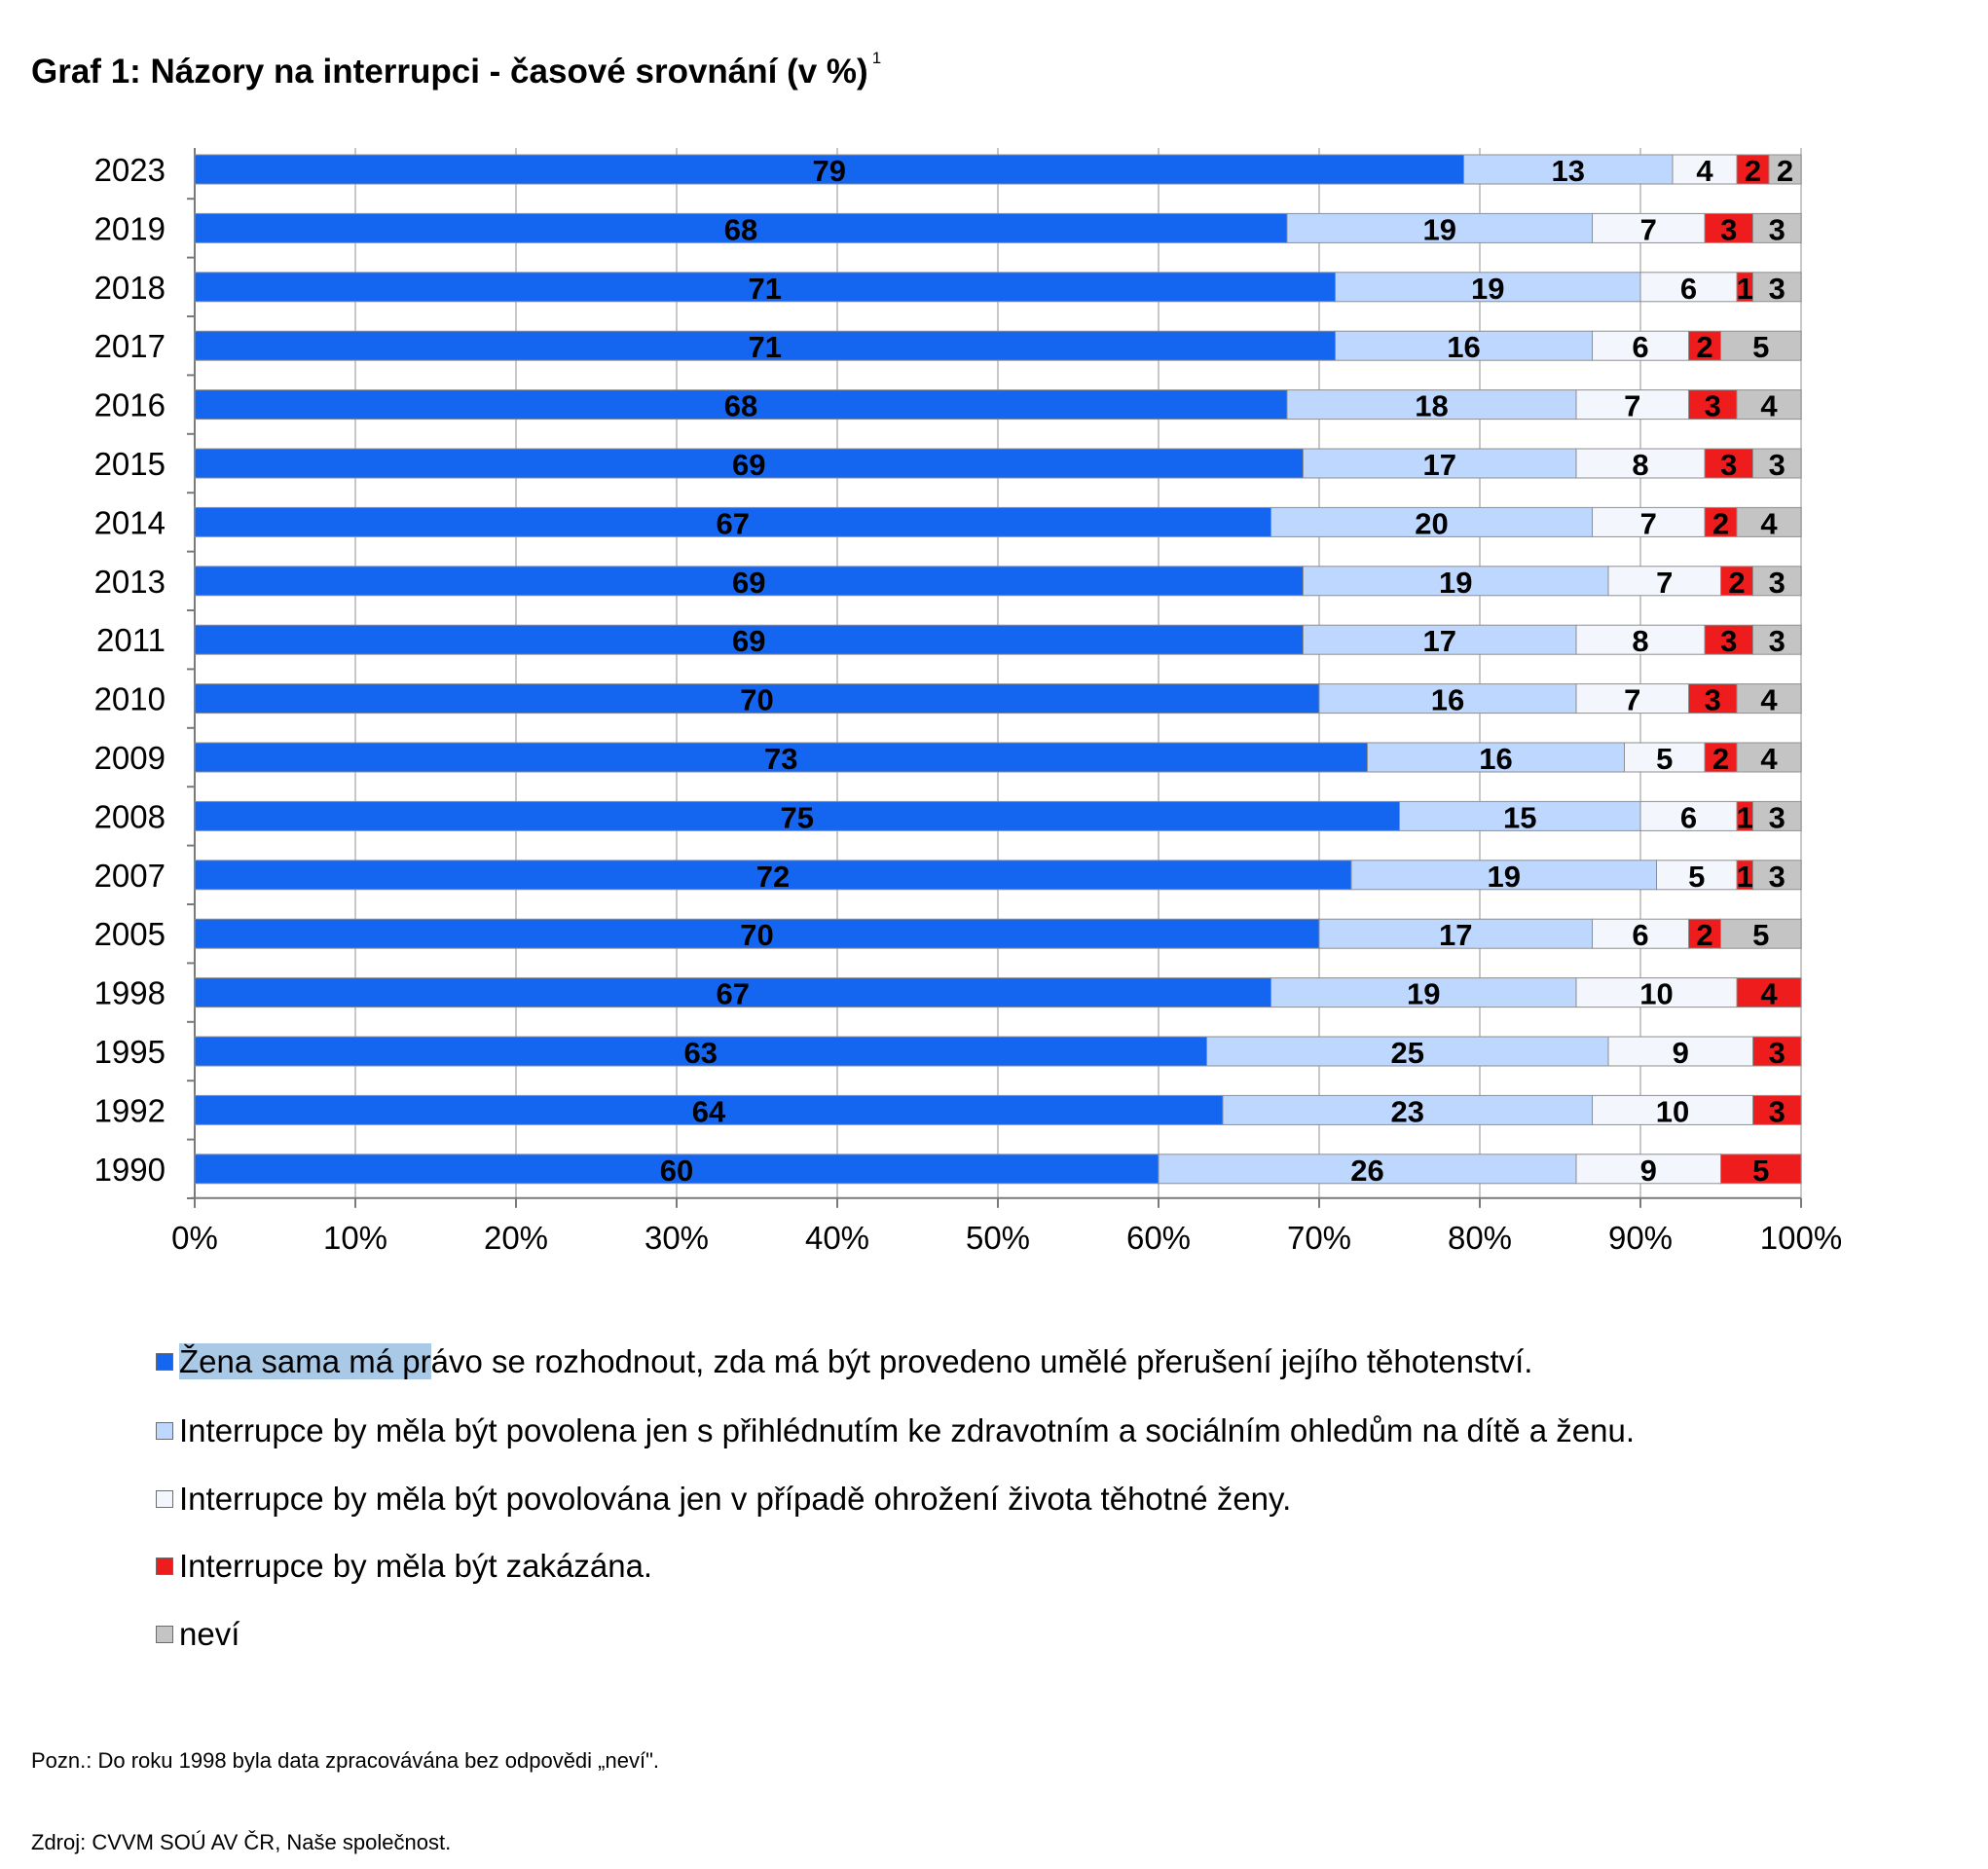 The image size is (1988, 1869). What do you see at coordinates (130, 346) in the screenshot?
I see `category-label: 2017` at bounding box center [130, 346].